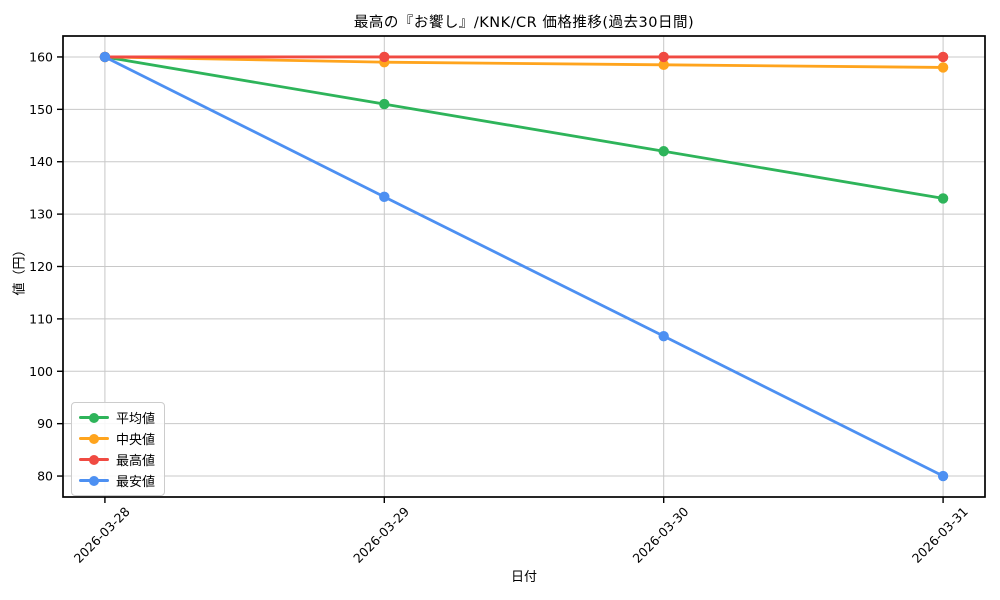 This screenshot has width=1000, height=600. I want to click on legend-item: 平均値, so click(117, 417).